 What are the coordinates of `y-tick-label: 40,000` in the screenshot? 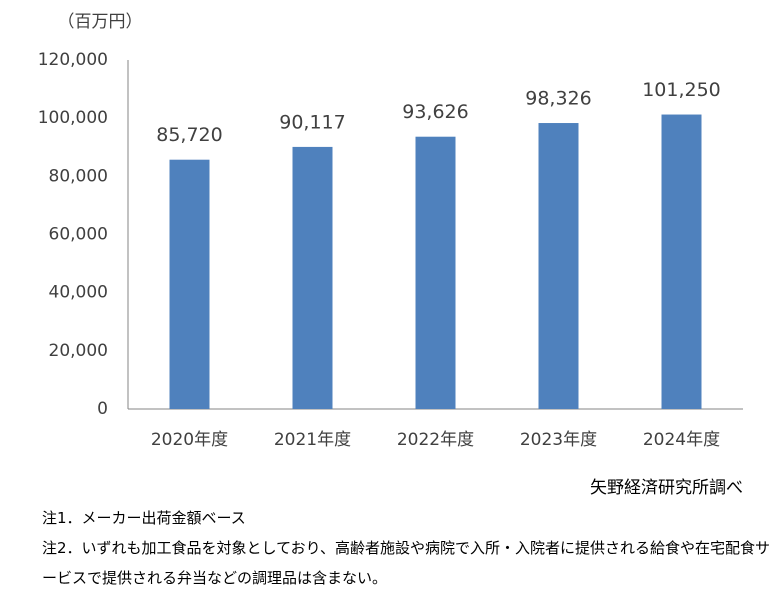 It's located at (78, 293).